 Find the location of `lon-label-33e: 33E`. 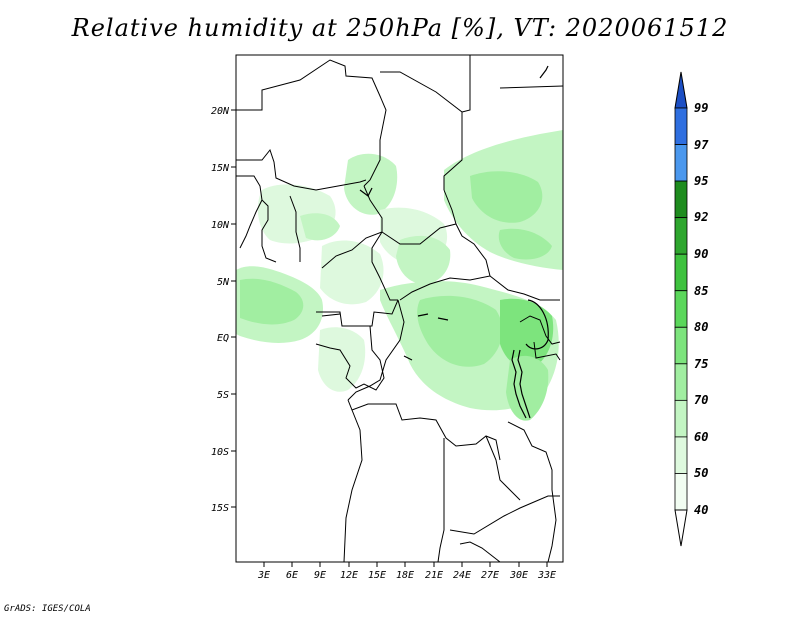

lon-label-33e: 33E is located at coordinates (546, 575).